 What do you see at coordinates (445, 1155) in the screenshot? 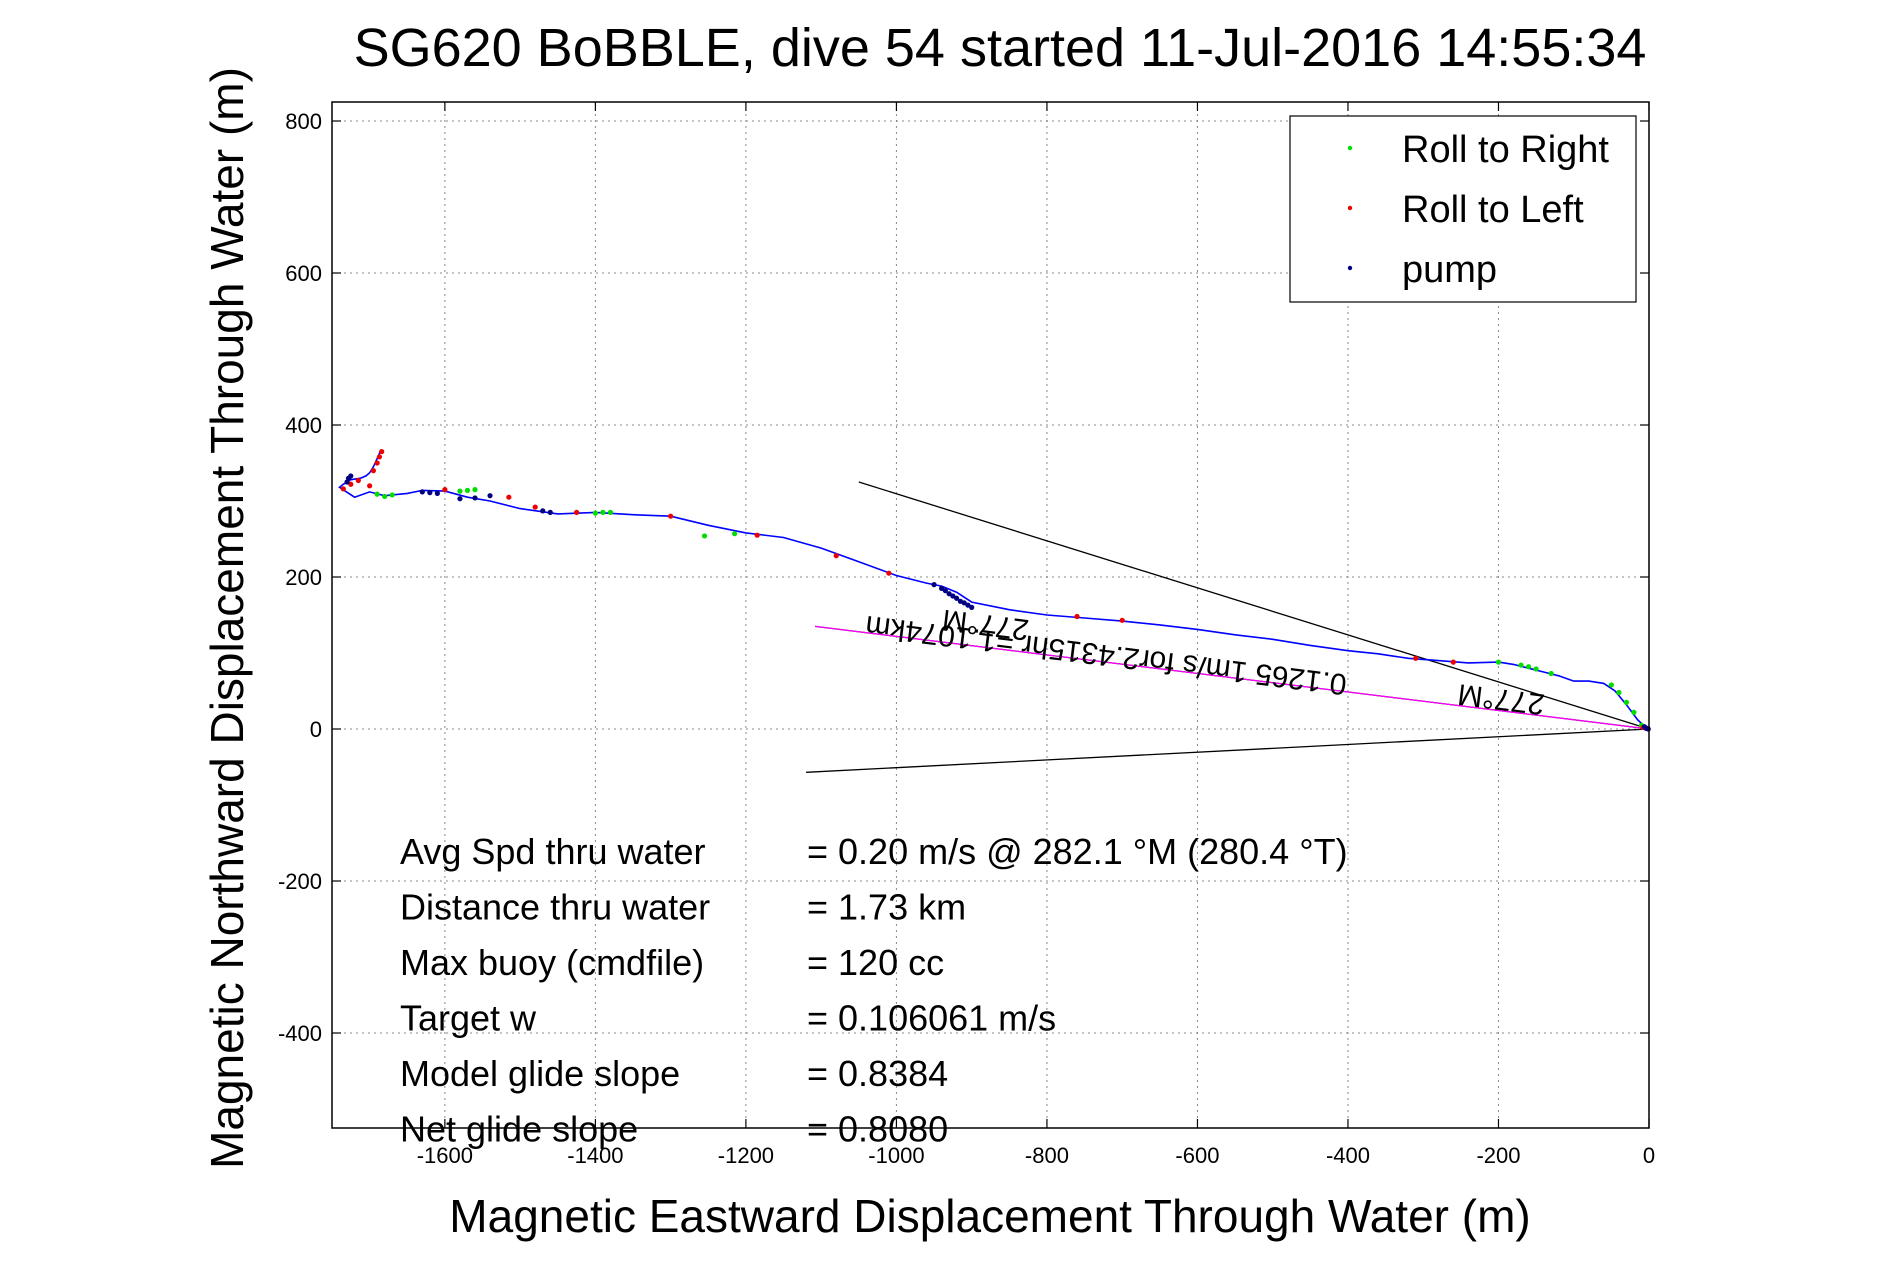
I see `x-tick-label: -1600` at bounding box center [445, 1155].